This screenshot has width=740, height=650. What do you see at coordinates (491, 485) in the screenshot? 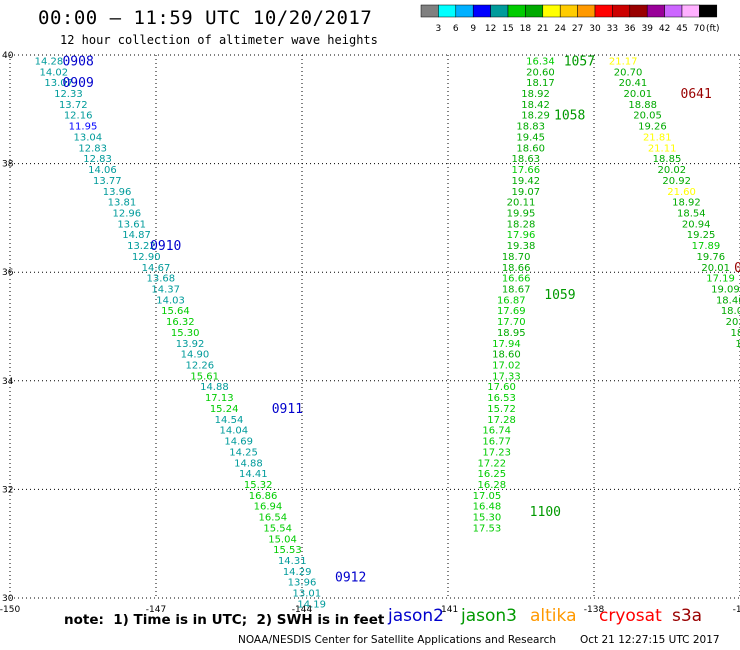
I see `swh-point: 16.28` at bounding box center [491, 485].